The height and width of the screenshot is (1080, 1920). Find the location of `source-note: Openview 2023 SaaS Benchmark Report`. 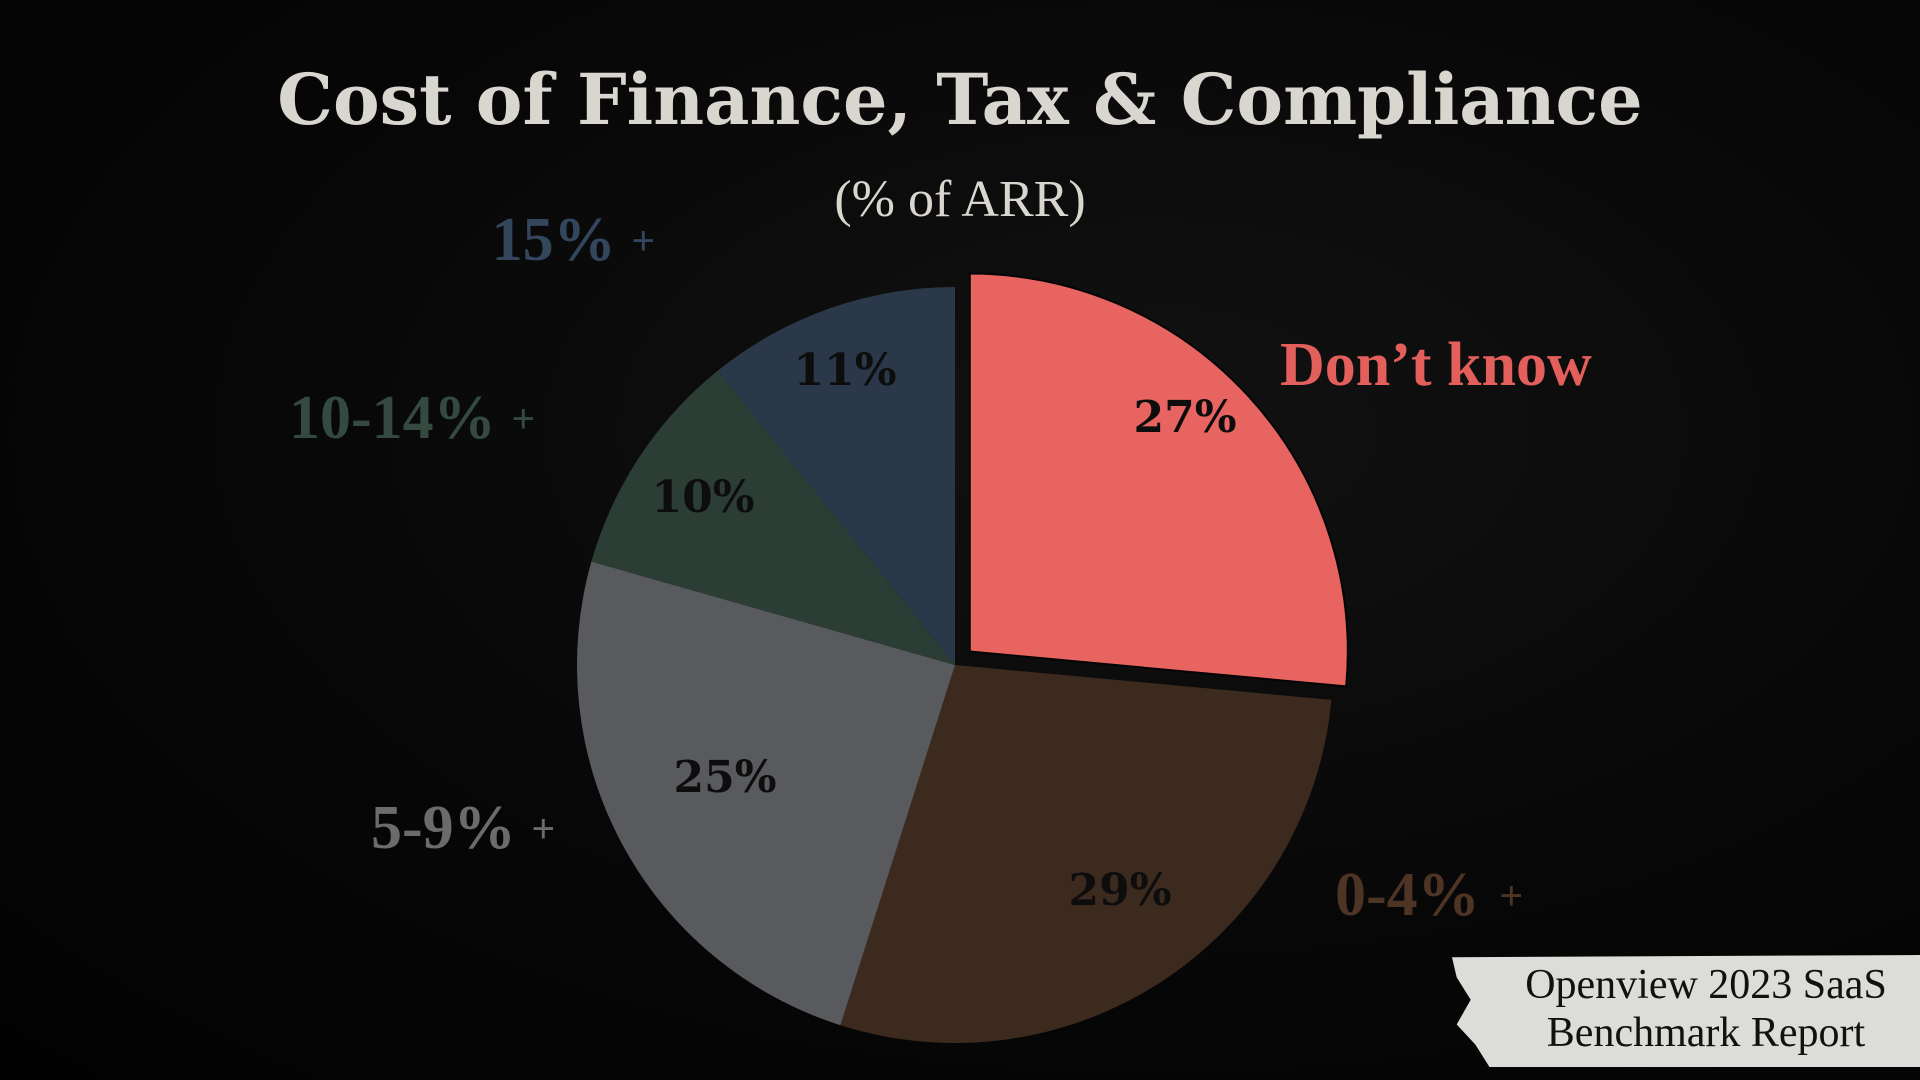

source-note: Openview 2023 SaaS Benchmark Report is located at coordinates (1686, 1011).